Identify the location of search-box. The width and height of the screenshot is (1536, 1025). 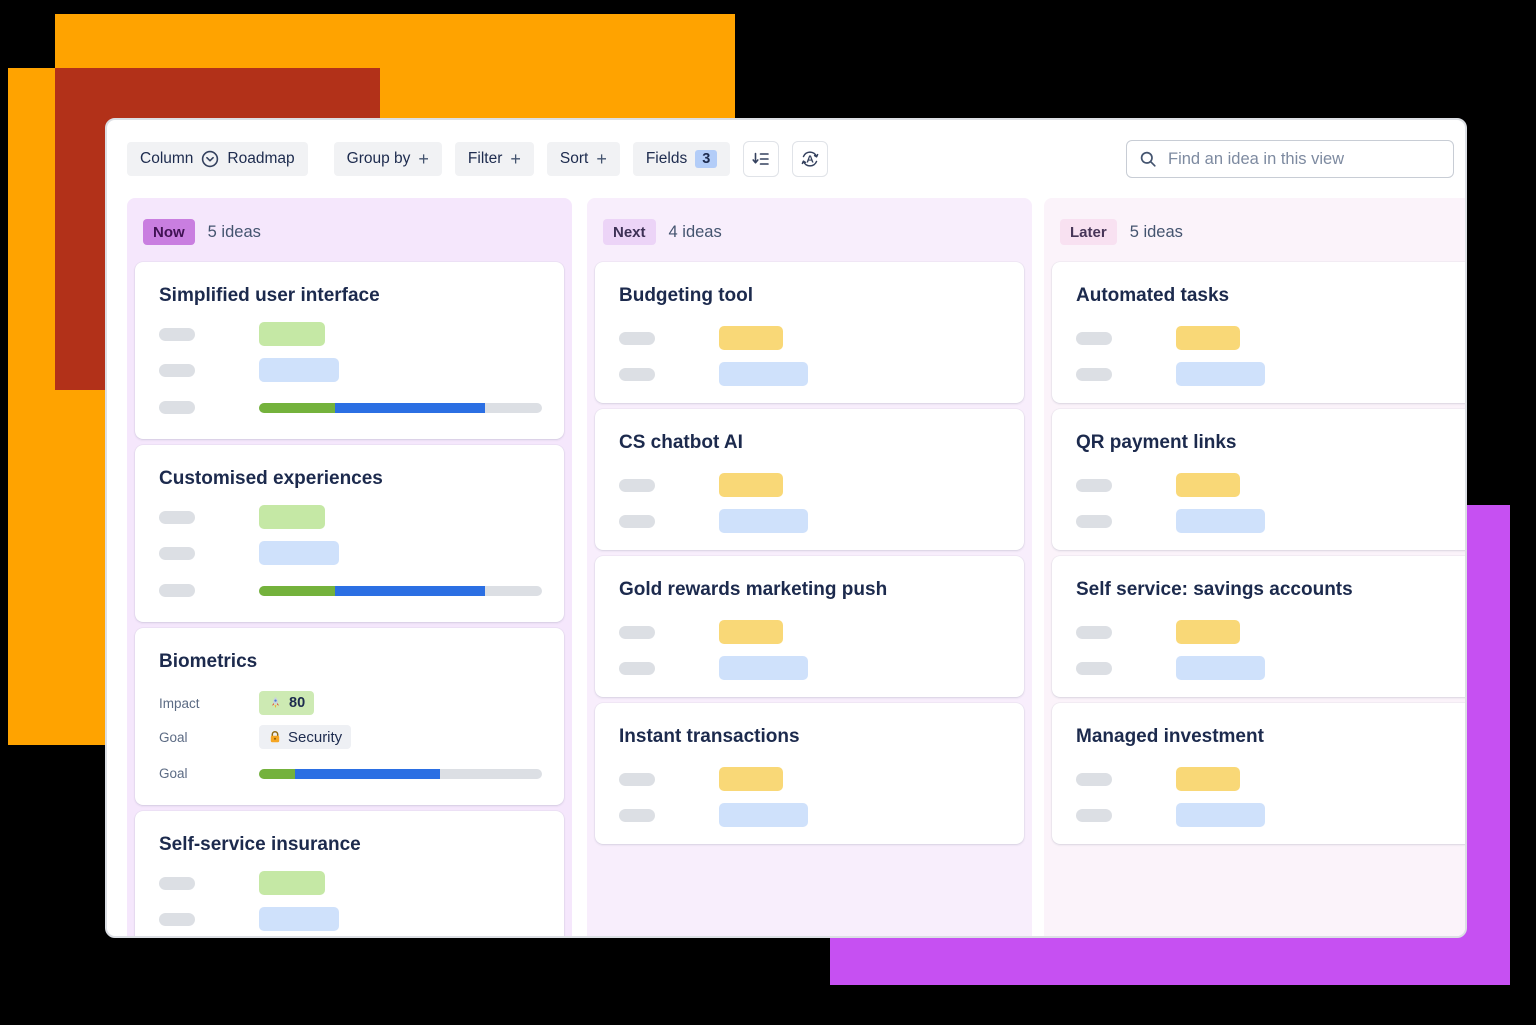
(1290, 159).